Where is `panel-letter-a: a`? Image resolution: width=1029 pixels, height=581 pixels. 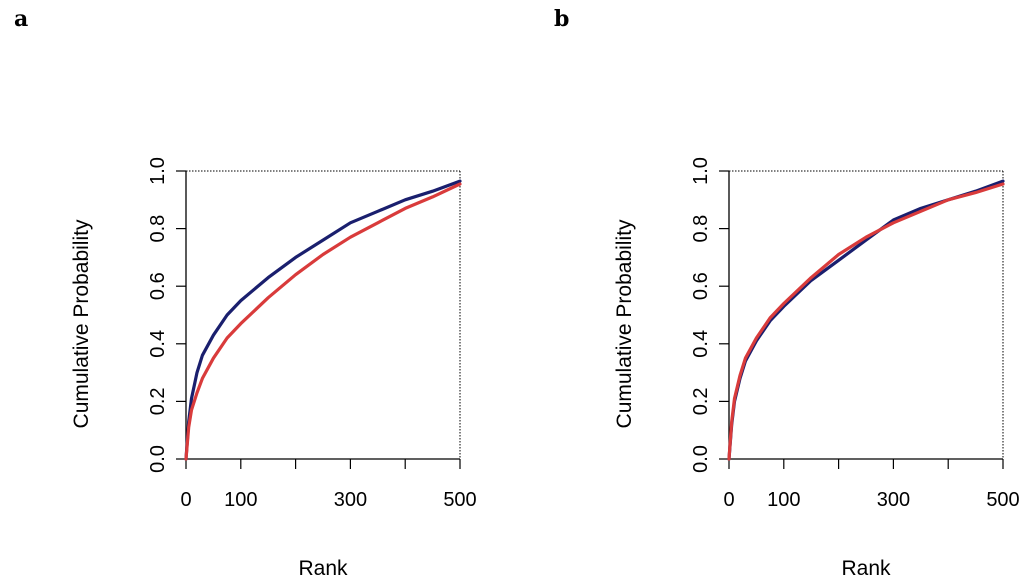
panel-letter-a: a is located at coordinates (21, 19).